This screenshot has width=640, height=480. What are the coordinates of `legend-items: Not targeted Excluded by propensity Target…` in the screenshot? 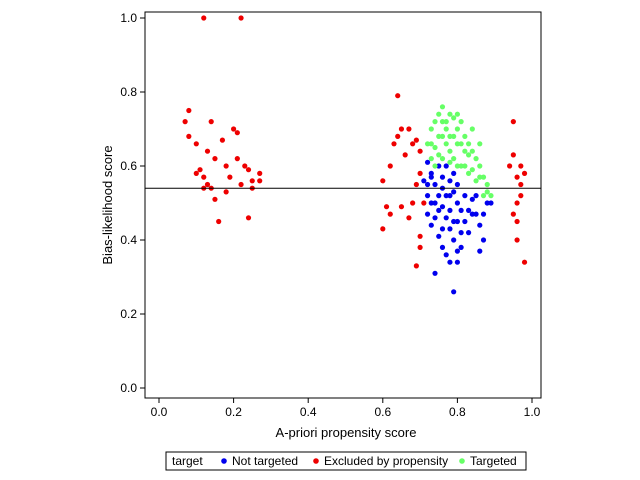 It's located at (369, 461).